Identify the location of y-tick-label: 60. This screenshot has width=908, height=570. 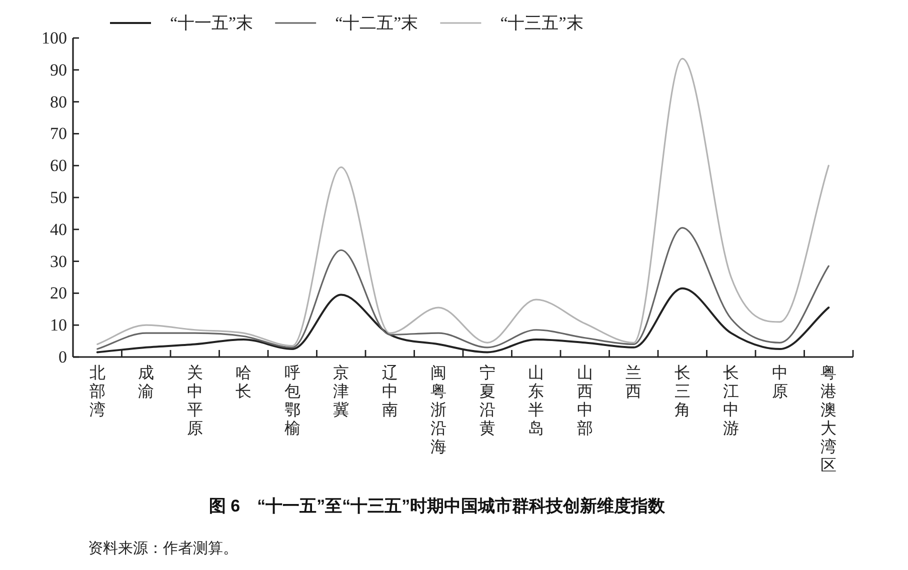
(58, 166).